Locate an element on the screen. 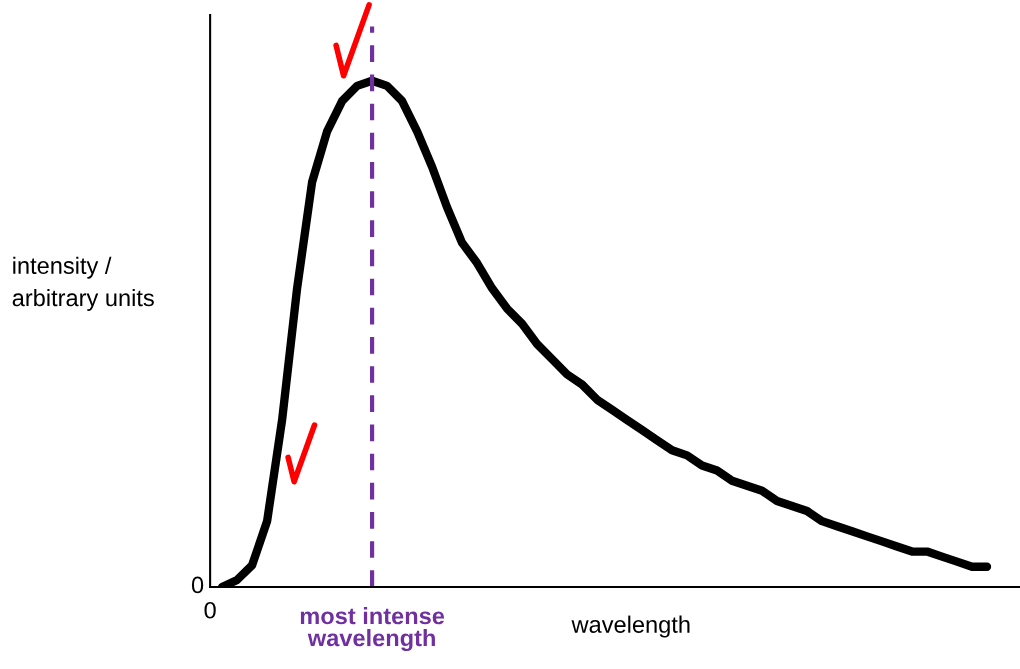 The height and width of the screenshot is (669, 1020). x-axis-title: wavelength is located at coordinates (630, 626).